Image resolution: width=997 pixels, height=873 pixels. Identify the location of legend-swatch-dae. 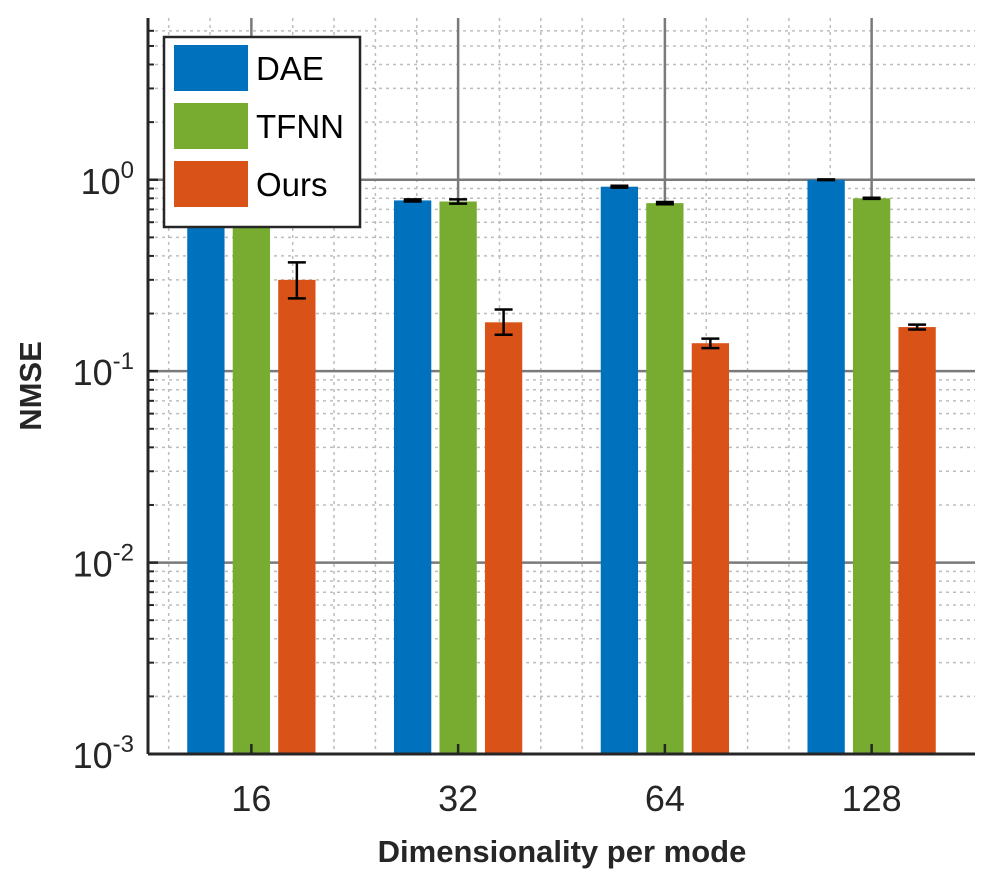
(211, 68).